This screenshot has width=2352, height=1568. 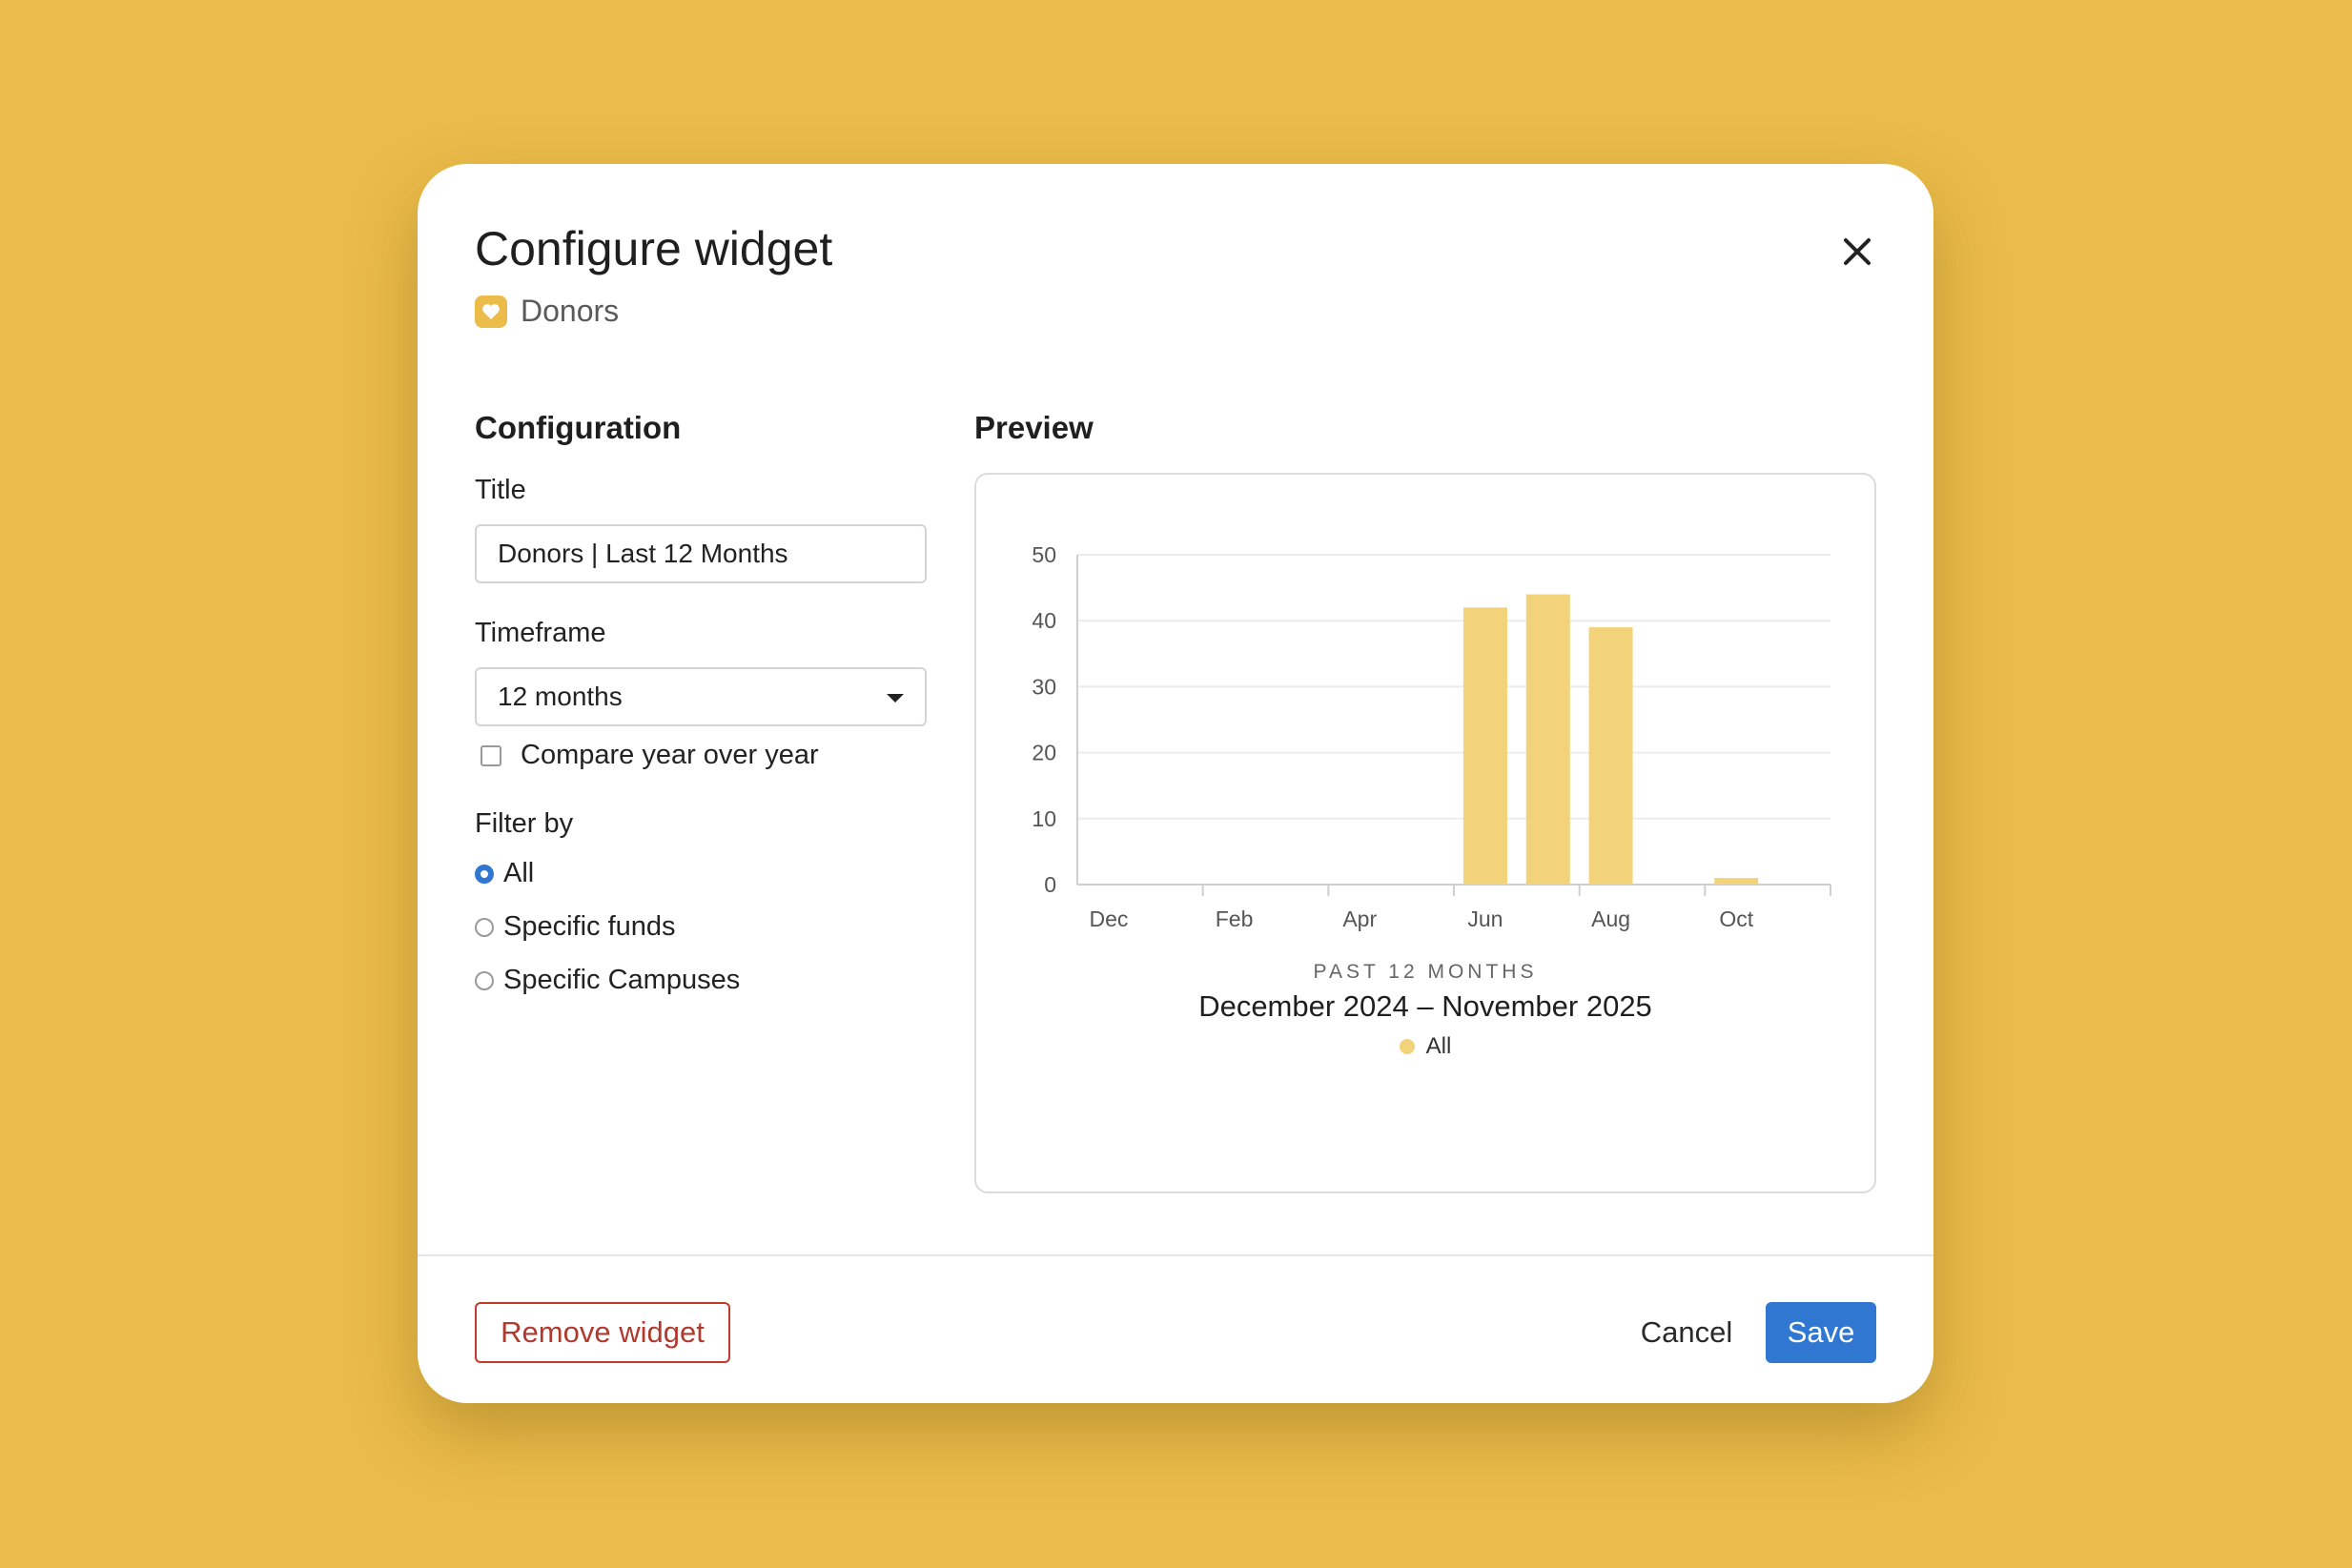 What do you see at coordinates (484, 874) in the screenshot?
I see `radio-selected` at bounding box center [484, 874].